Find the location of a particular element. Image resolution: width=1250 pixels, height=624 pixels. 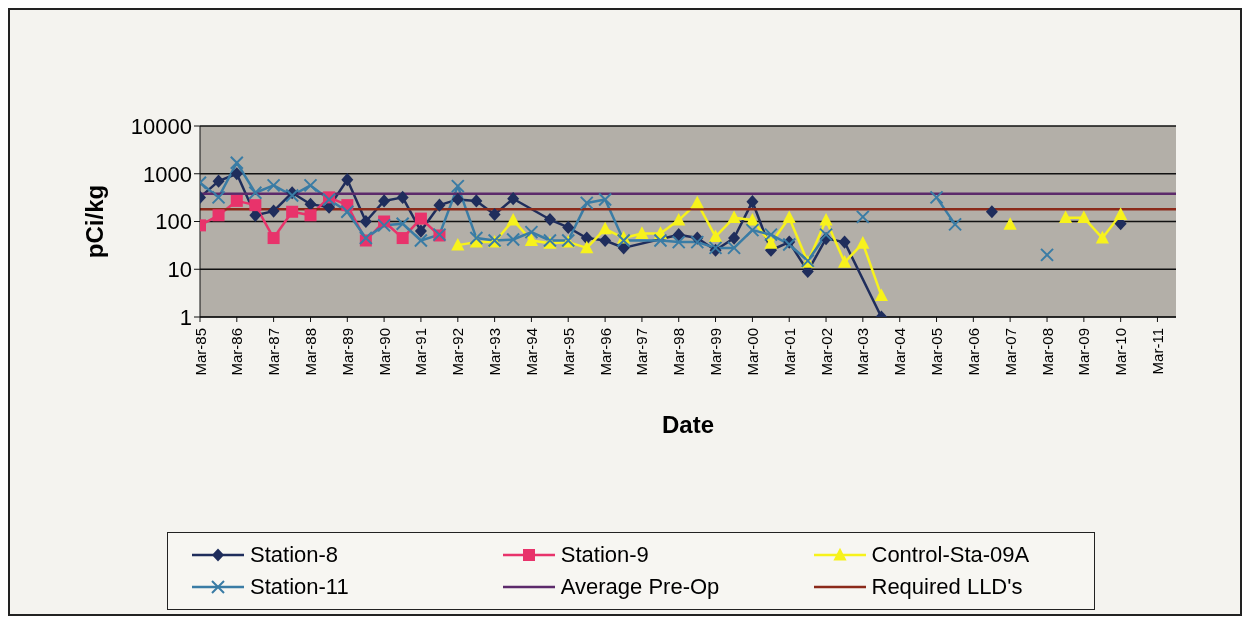

legend-label: Station-8 is located at coordinates (294, 555).